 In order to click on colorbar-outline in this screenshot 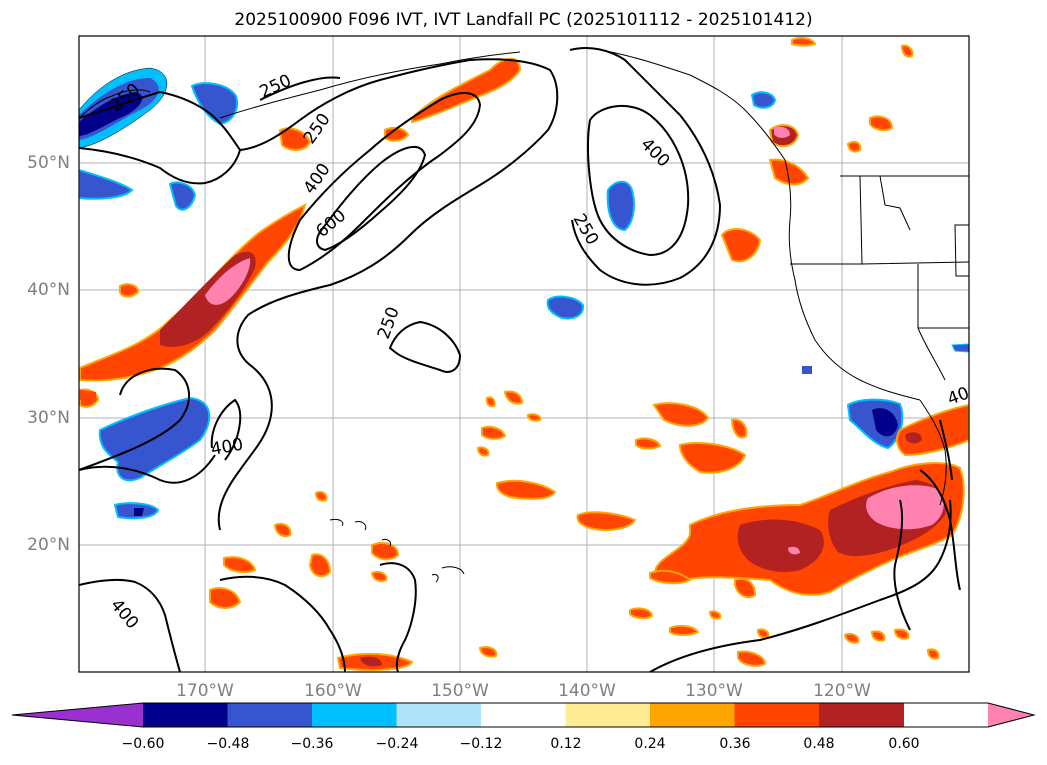, I will do `click(523, 715)`.